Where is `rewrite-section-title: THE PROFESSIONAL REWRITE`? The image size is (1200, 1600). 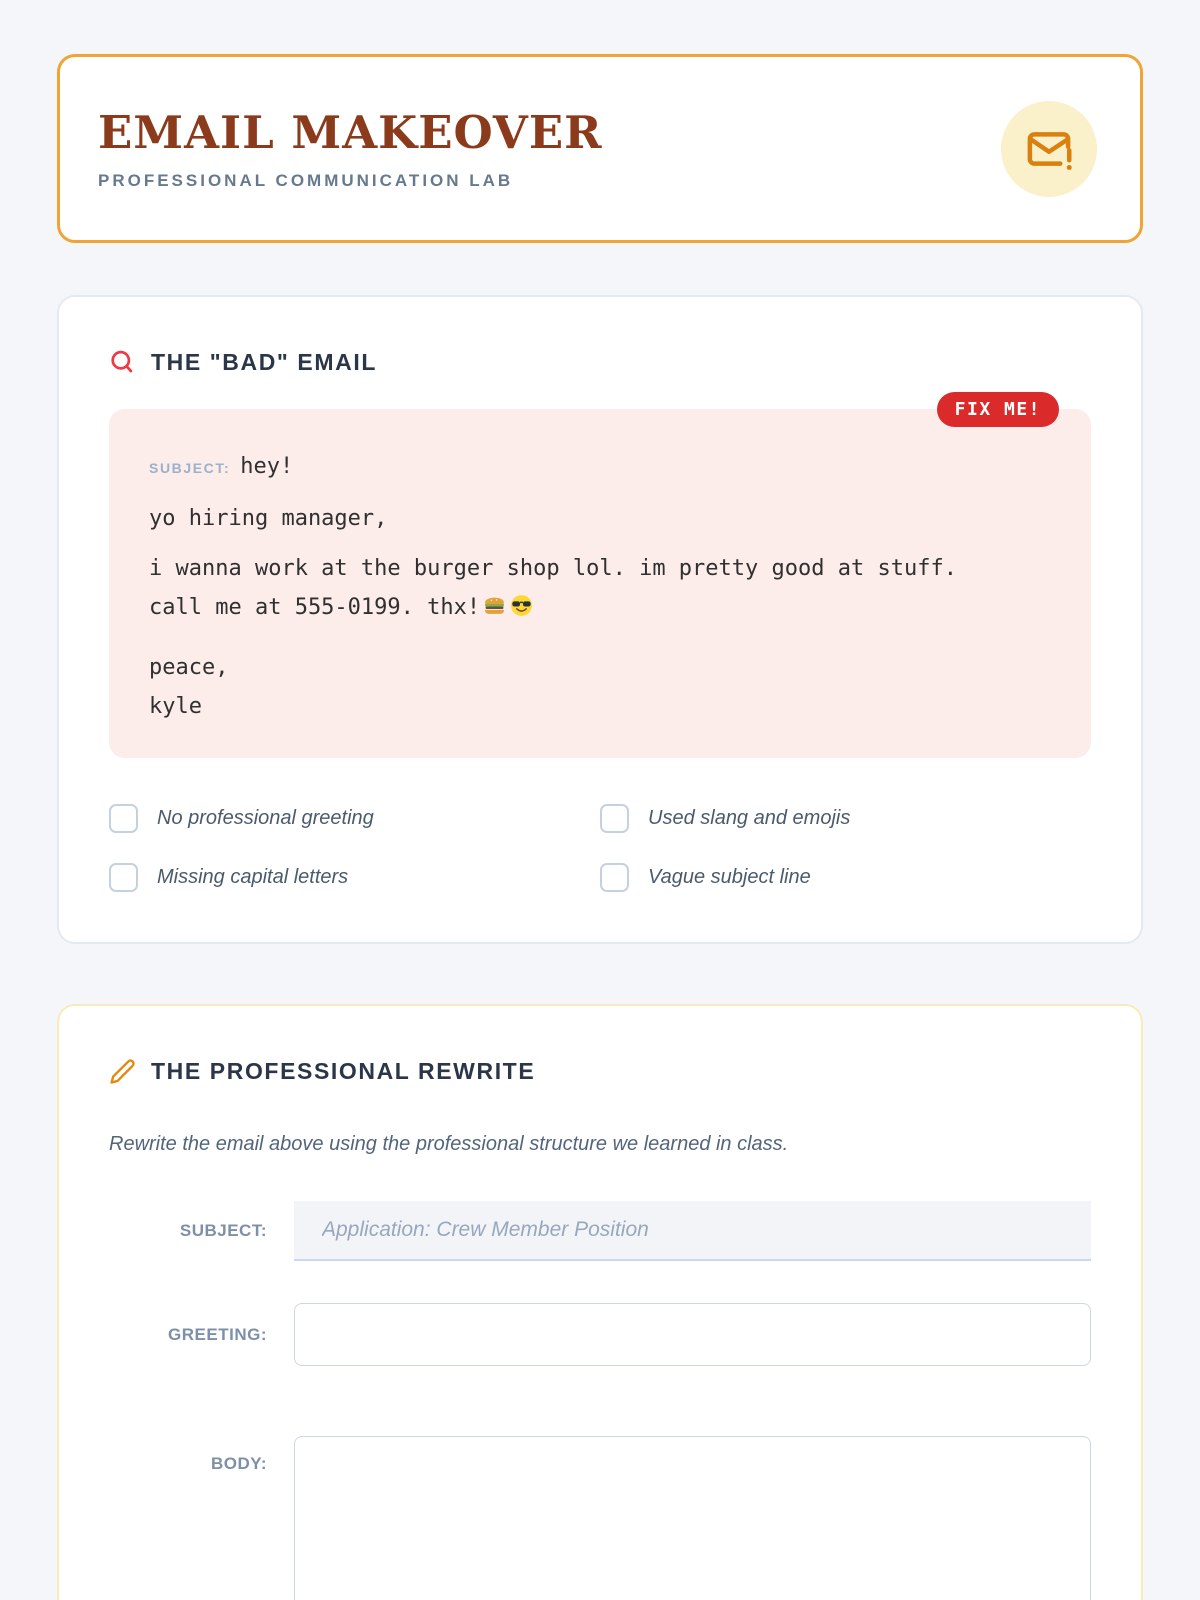
rewrite-section-title: THE PROFESSIONAL REWRITE is located at coordinates (343, 1071).